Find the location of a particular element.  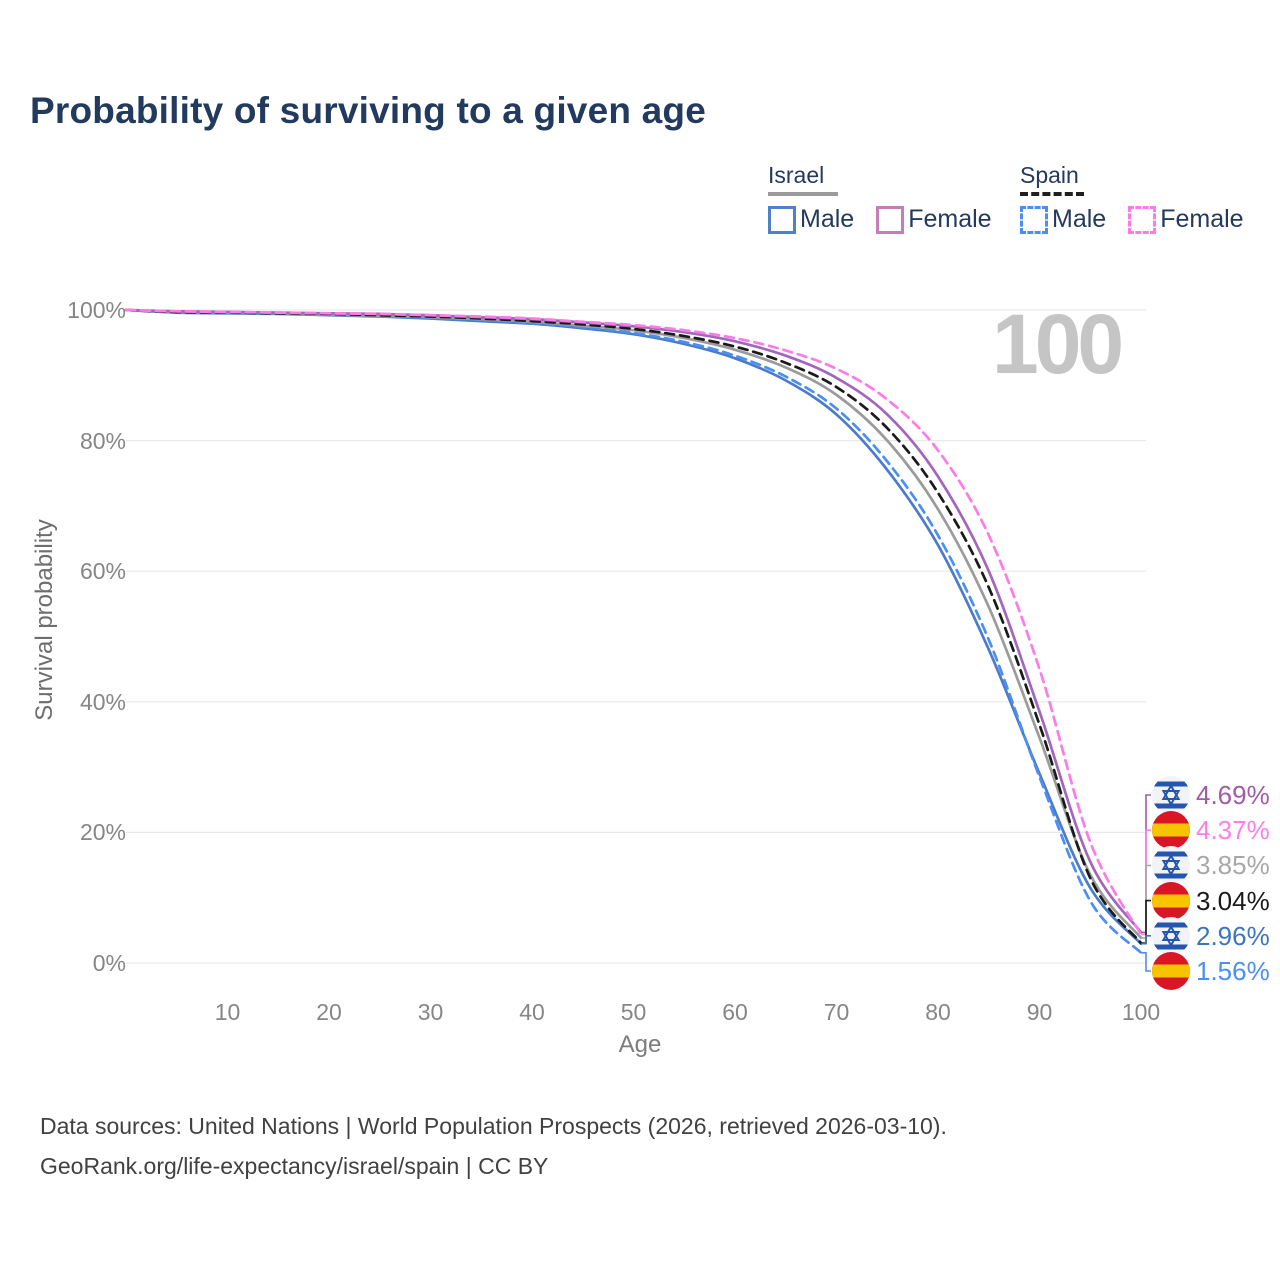

legend-item-spain-female: Female is located at coordinates (1186, 219).